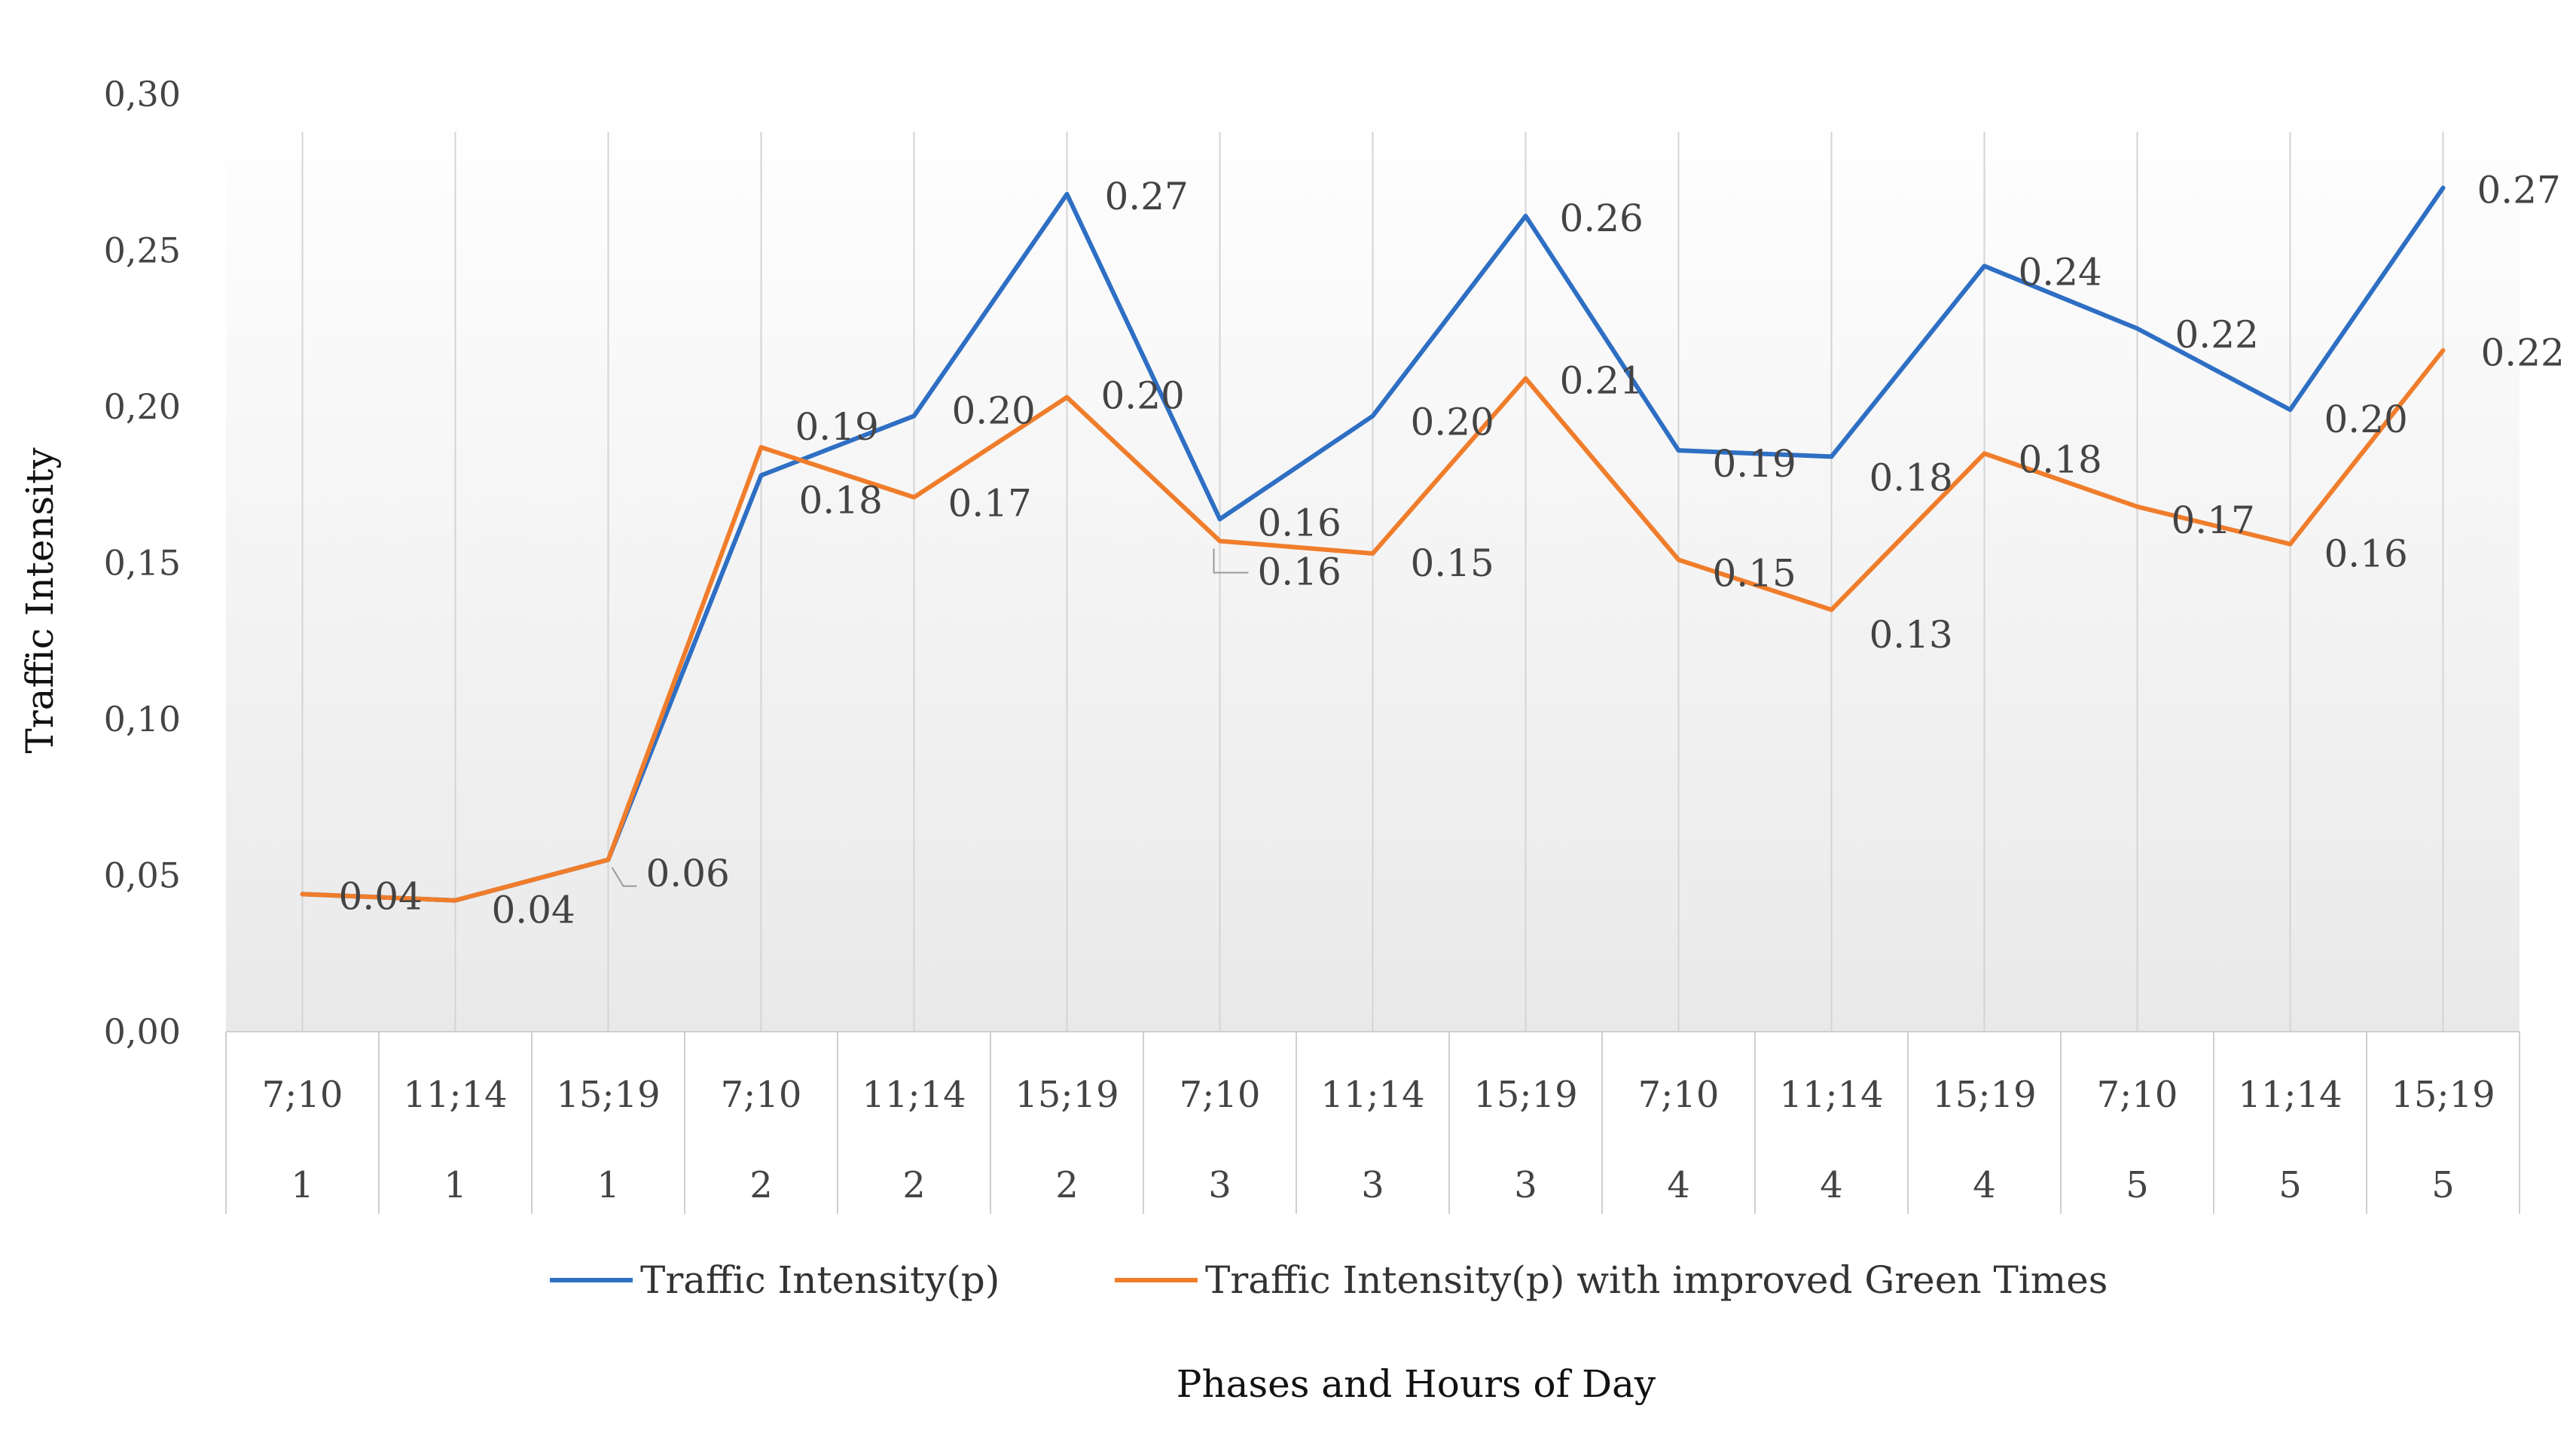 The image size is (2576, 1433). What do you see at coordinates (2060, 272) in the screenshot?
I see `data-label: 0.24` at bounding box center [2060, 272].